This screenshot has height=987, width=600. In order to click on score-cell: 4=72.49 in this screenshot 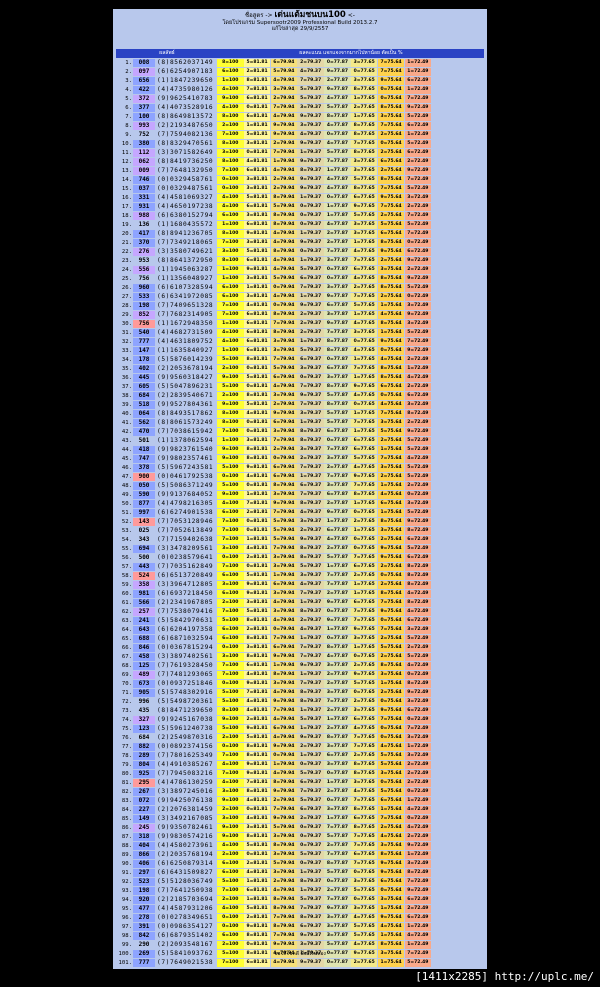, I will do `click(418, 809)`.